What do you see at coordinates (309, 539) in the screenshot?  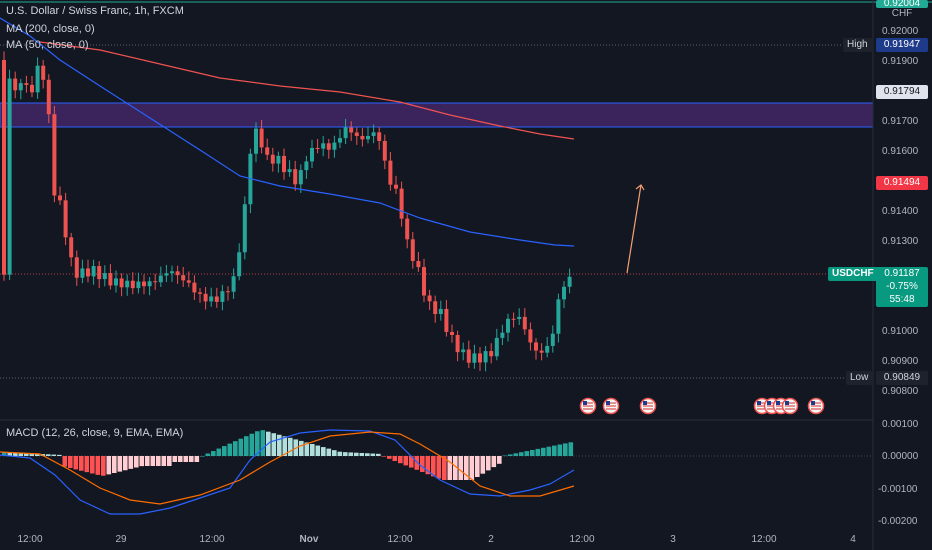 I see `time-tick: Nov` at bounding box center [309, 539].